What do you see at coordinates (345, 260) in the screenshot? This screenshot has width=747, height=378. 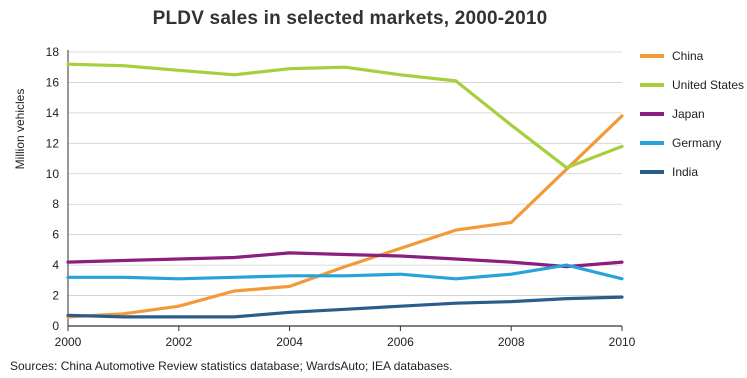 I see `series-line-japan` at bounding box center [345, 260].